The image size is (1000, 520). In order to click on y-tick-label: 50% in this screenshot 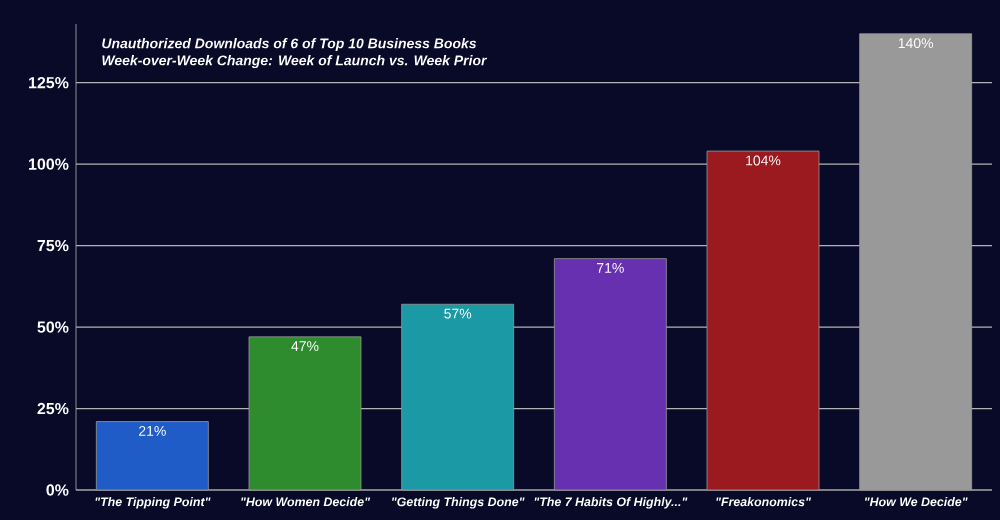, I will do `click(53, 327)`.